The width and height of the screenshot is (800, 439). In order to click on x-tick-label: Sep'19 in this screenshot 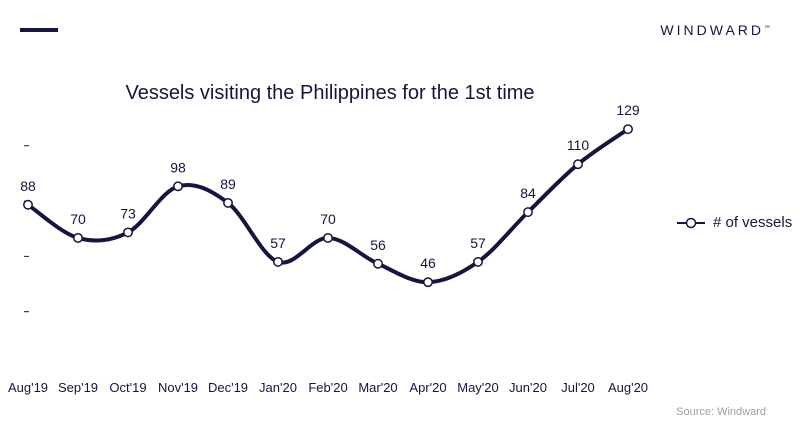, I will do `click(78, 387)`.